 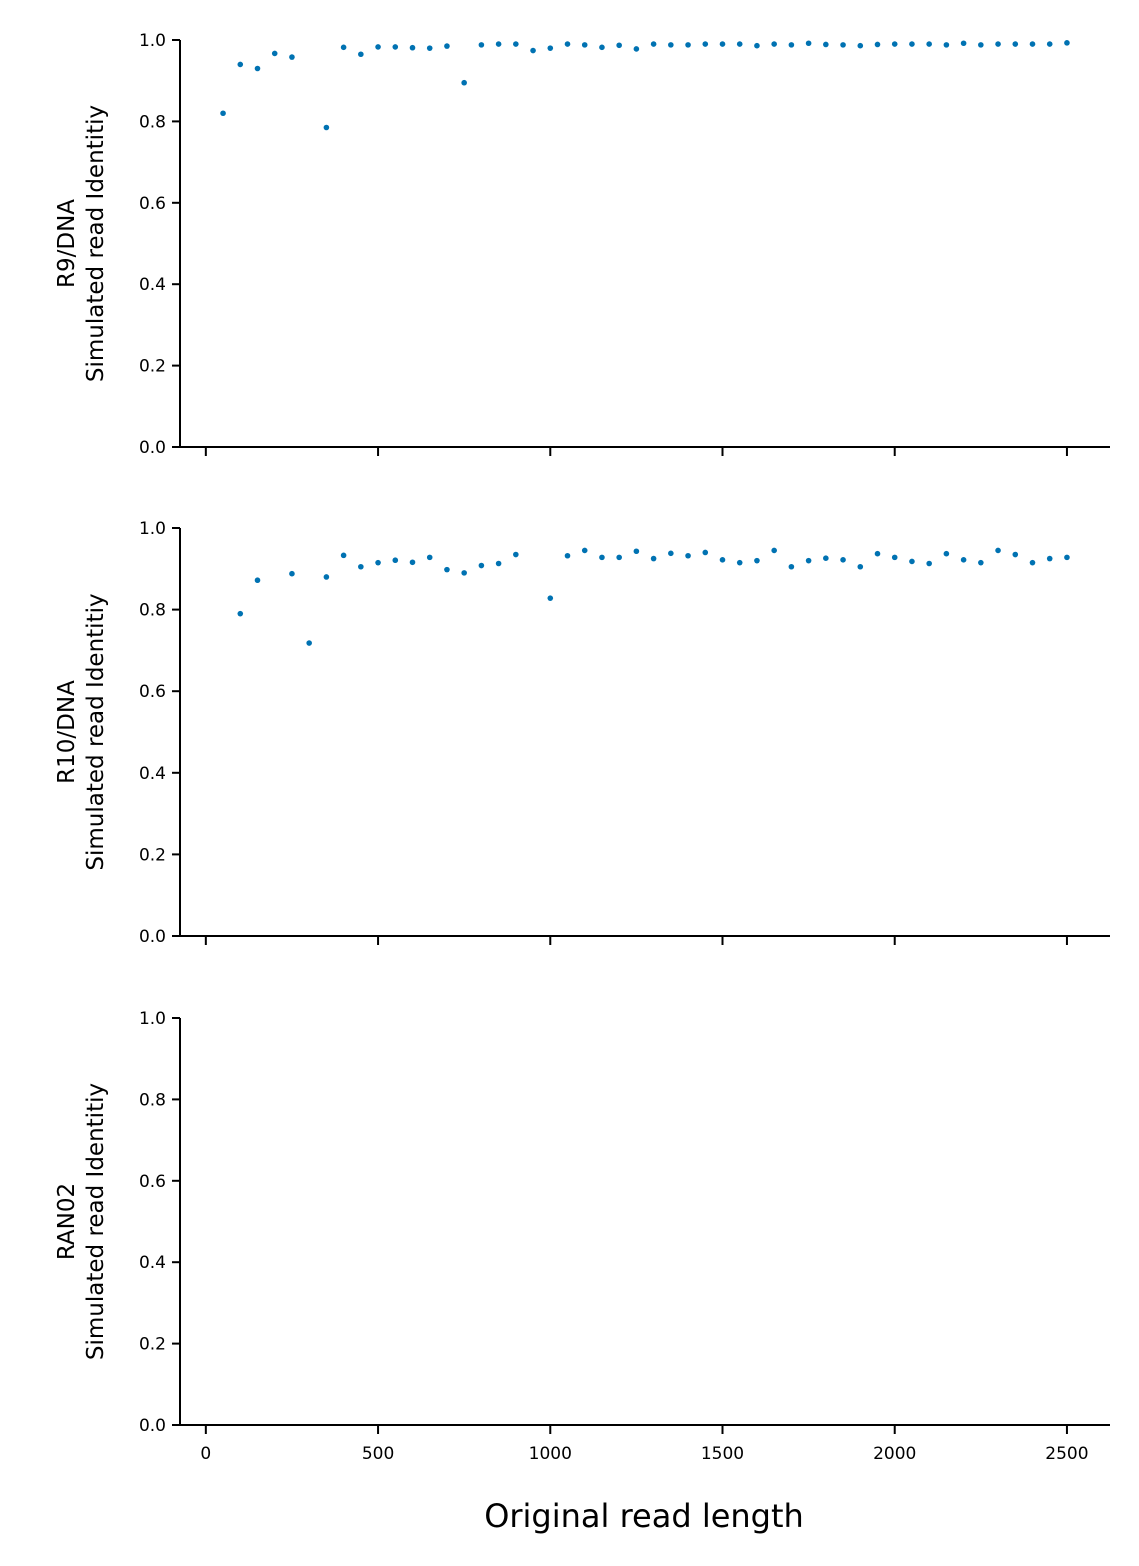 What do you see at coordinates (152, 855) in the screenshot?
I see `y-tick-label: 0.2` at bounding box center [152, 855].